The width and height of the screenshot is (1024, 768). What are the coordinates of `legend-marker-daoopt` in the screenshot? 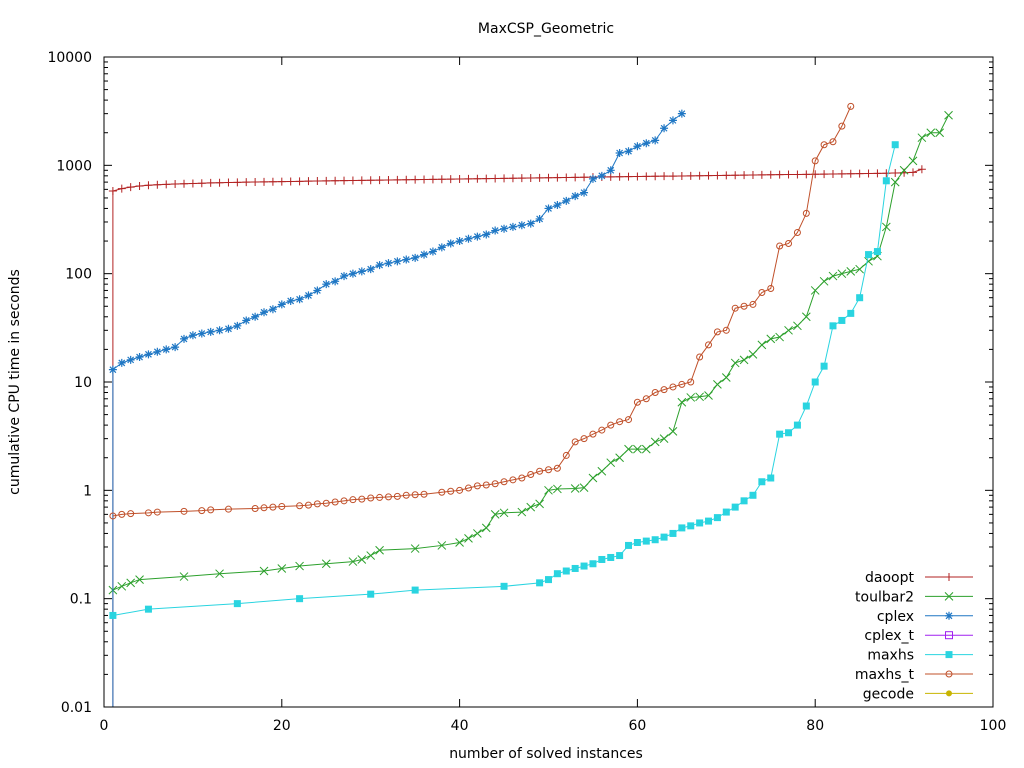 It's located at (949, 577).